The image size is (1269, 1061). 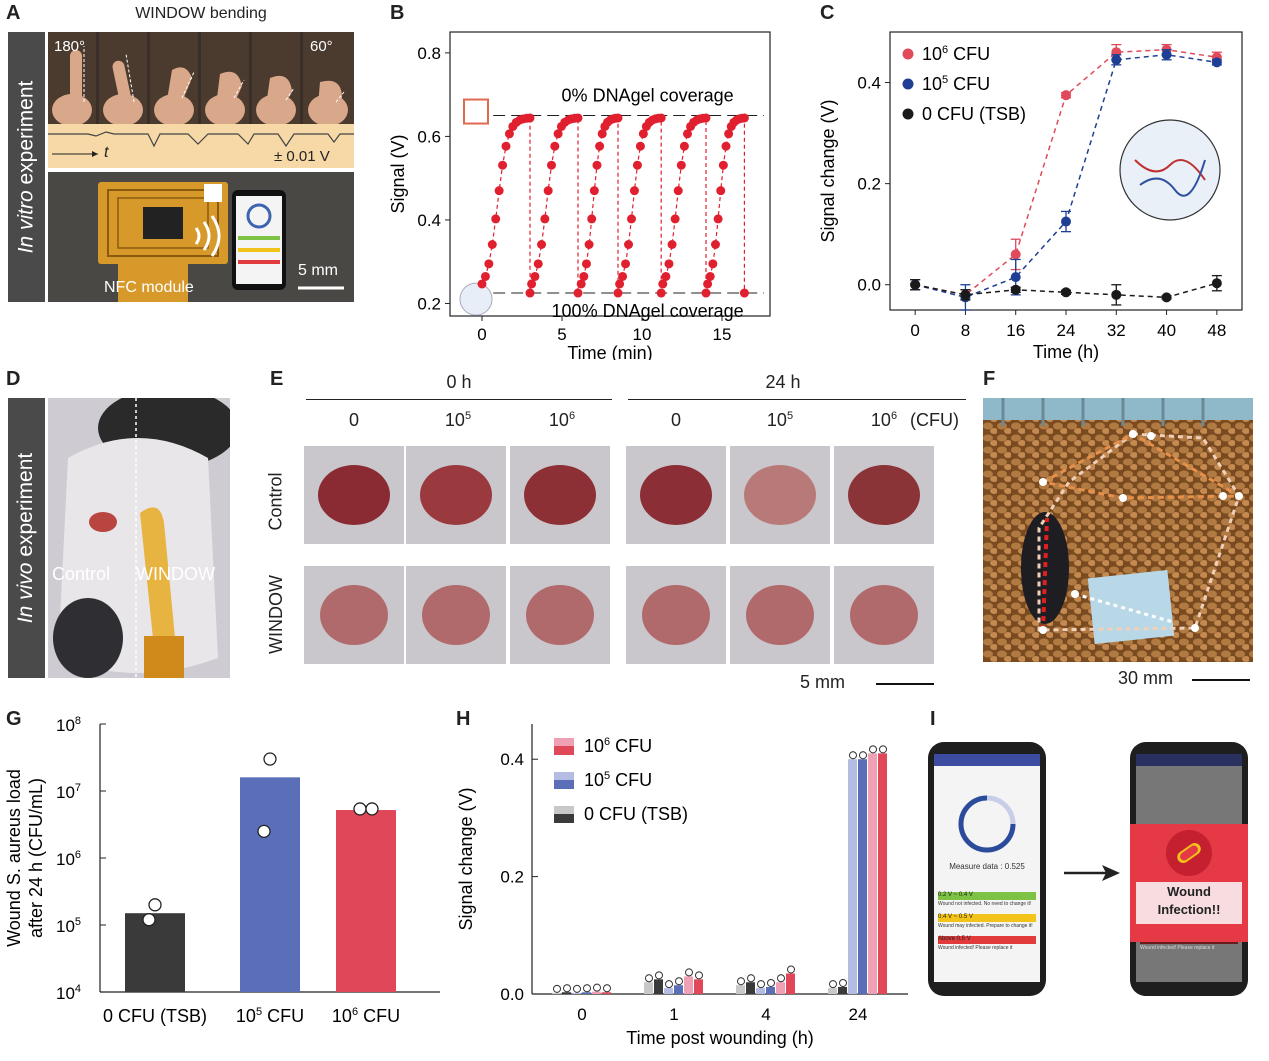 What do you see at coordinates (1066, 330) in the screenshot?
I see `c-x-tick-label: 24` at bounding box center [1066, 330].